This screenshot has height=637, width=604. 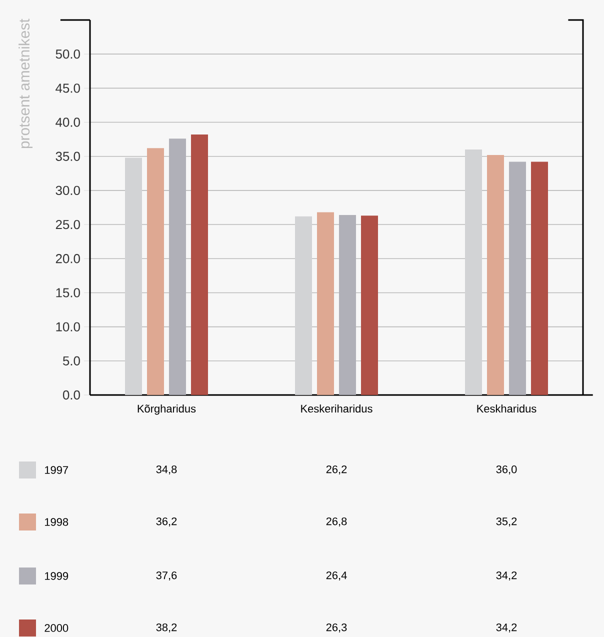 I want to click on x-tick-label: Kõrgharidus, so click(x=167, y=409).